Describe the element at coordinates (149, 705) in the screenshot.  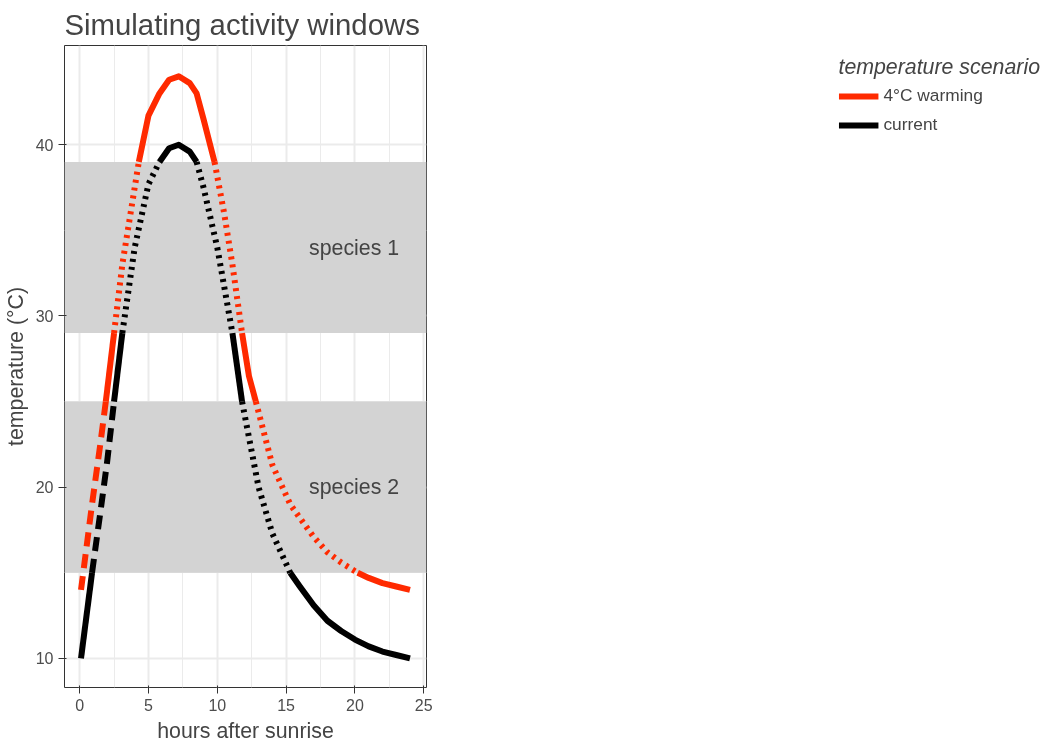
I see `x-tick-label: 5` at that location.